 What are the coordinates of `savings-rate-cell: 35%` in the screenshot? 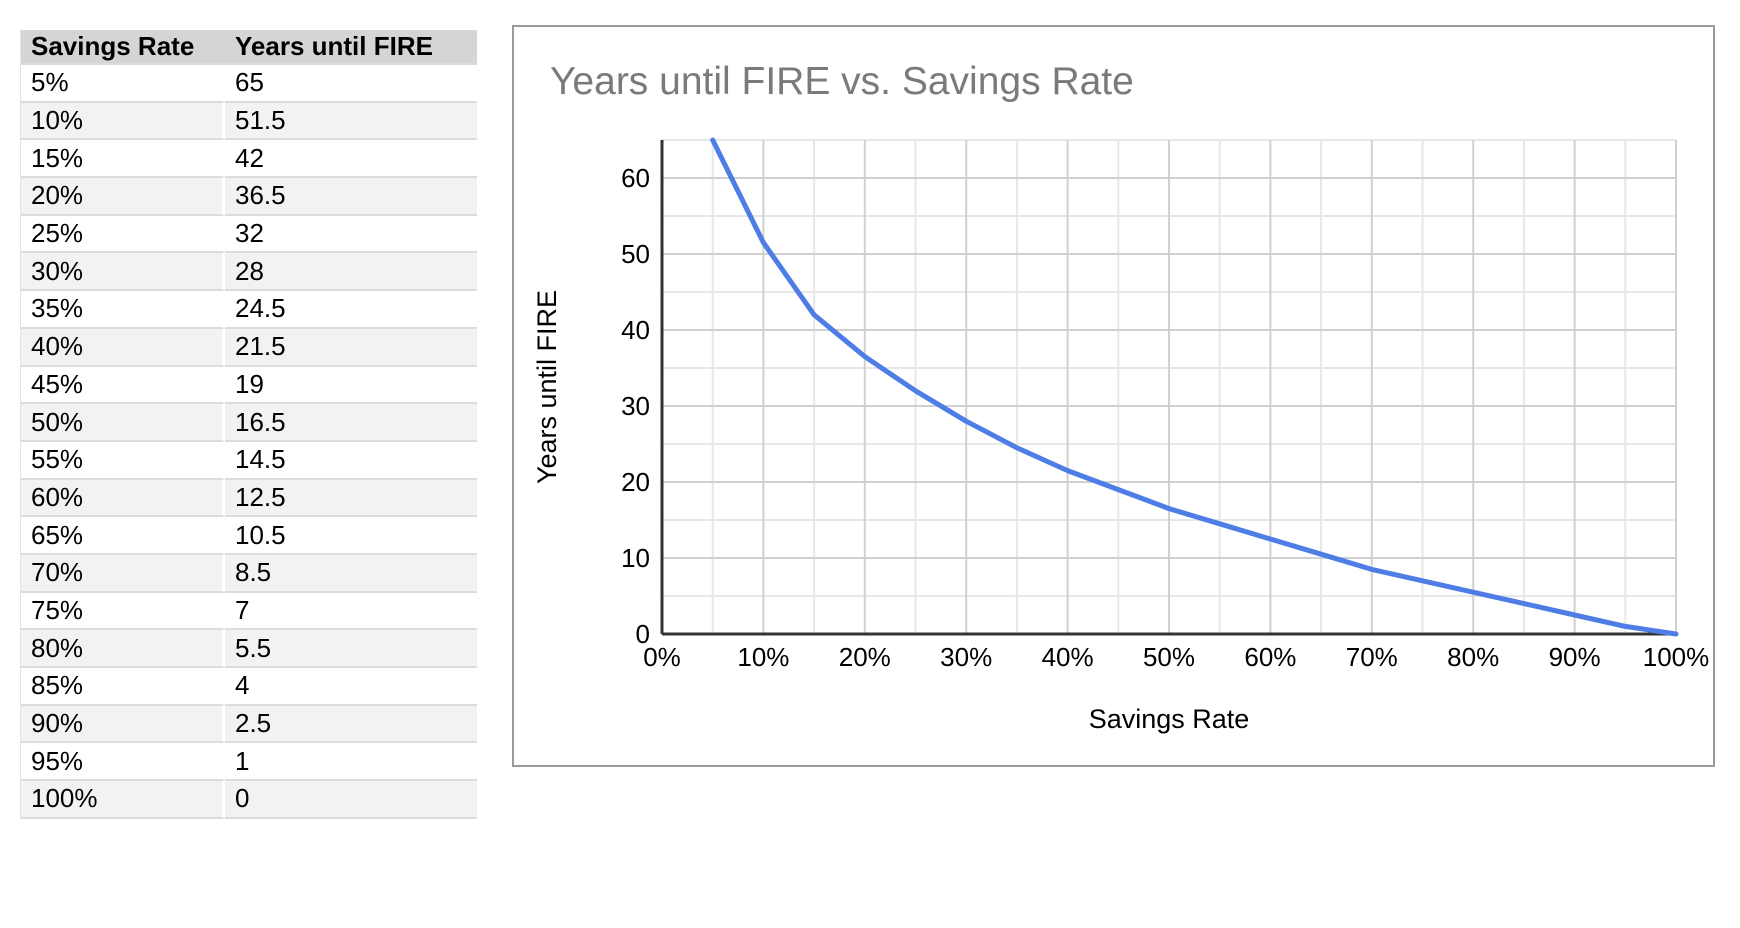 It's located at (123, 310).